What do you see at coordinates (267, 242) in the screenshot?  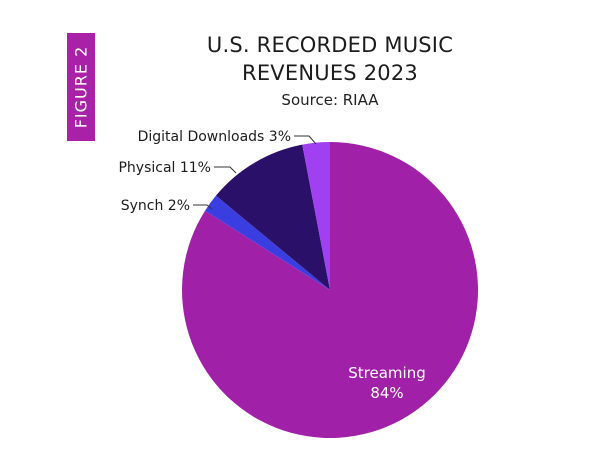 I see `pie-slice-synch` at bounding box center [267, 242].